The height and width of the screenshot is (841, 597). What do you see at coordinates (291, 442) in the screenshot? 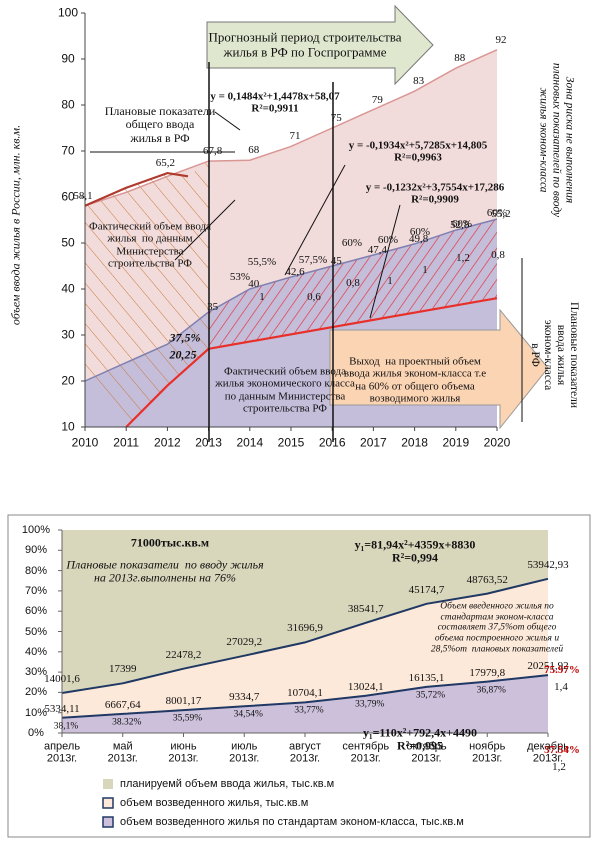
I see `x-tick-label: 2015` at bounding box center [291, 442].